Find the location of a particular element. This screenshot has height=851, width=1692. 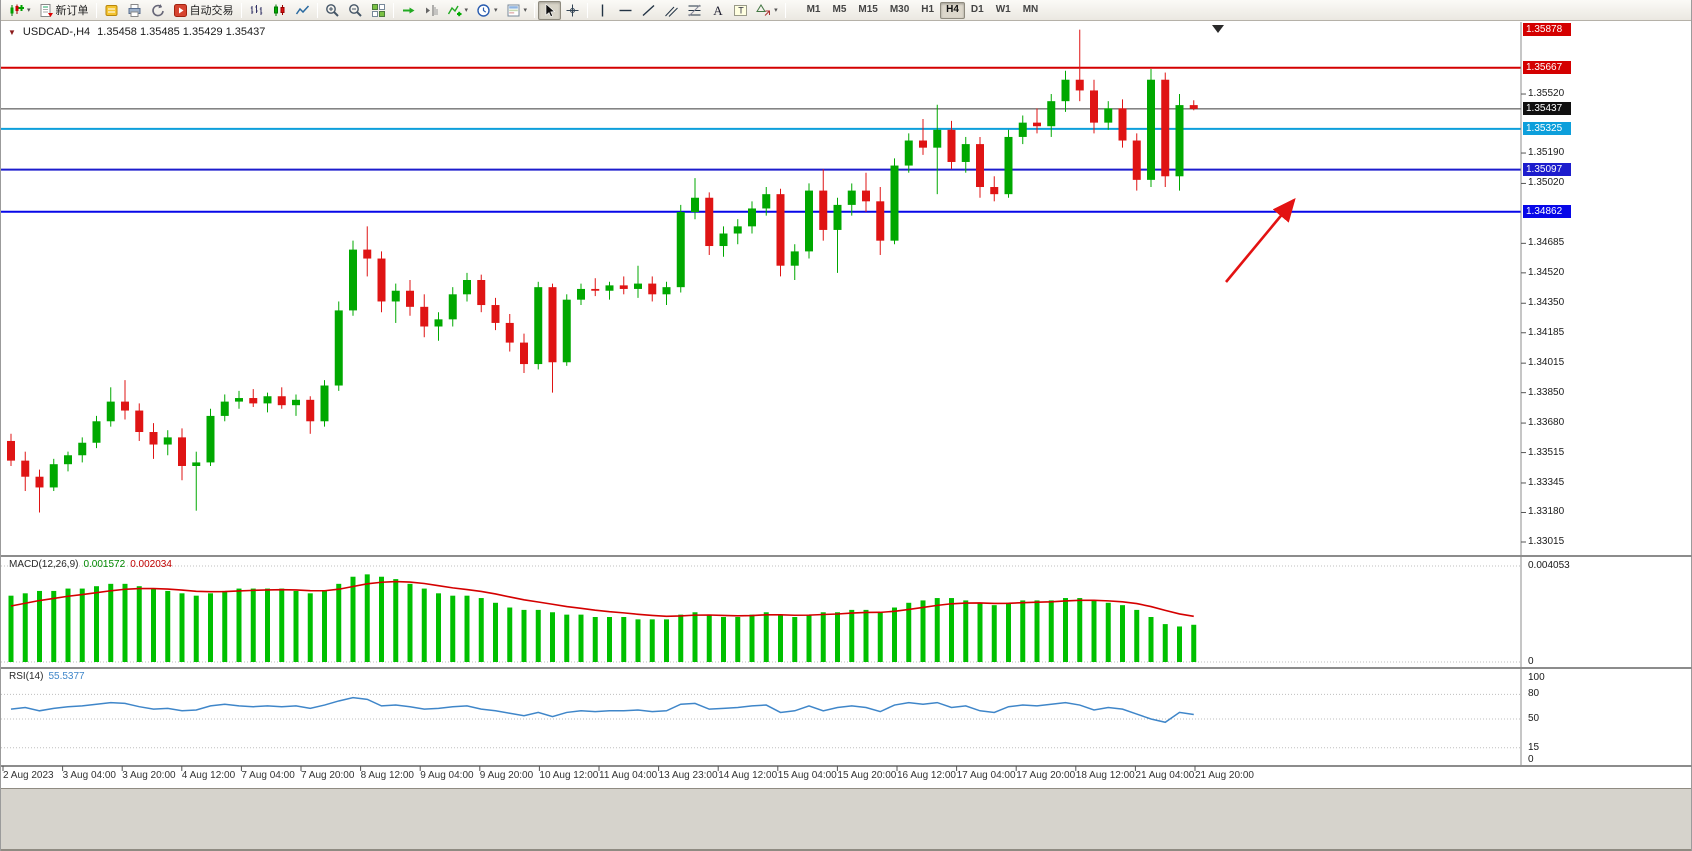

timeframe-M15: M15 is located at coordinates (868, 9).